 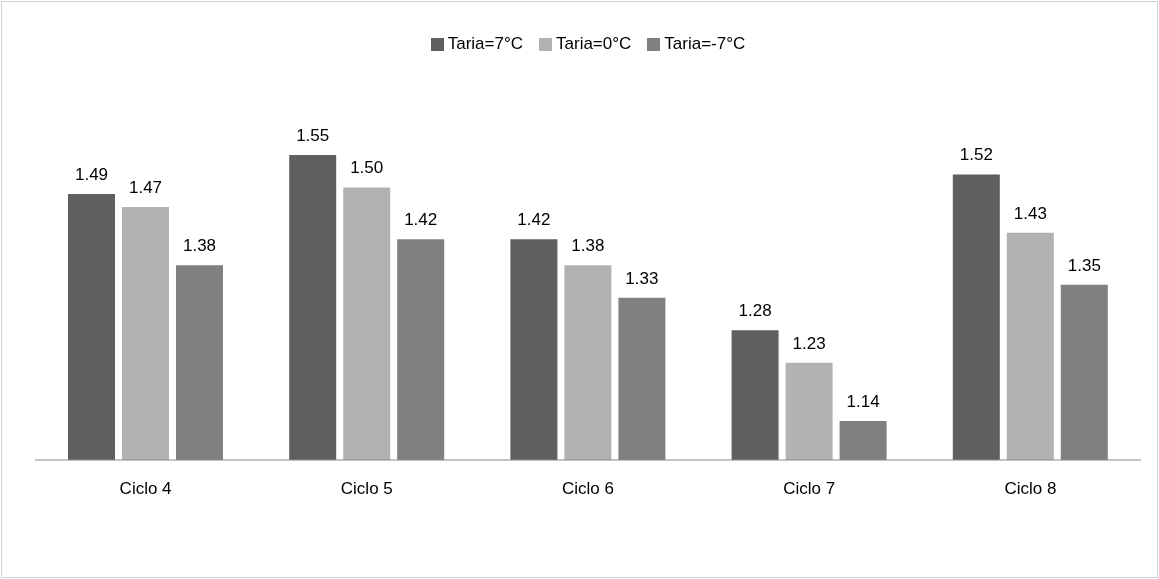 I want to click on data-label: 1.43, so click(x=1030, y=213).